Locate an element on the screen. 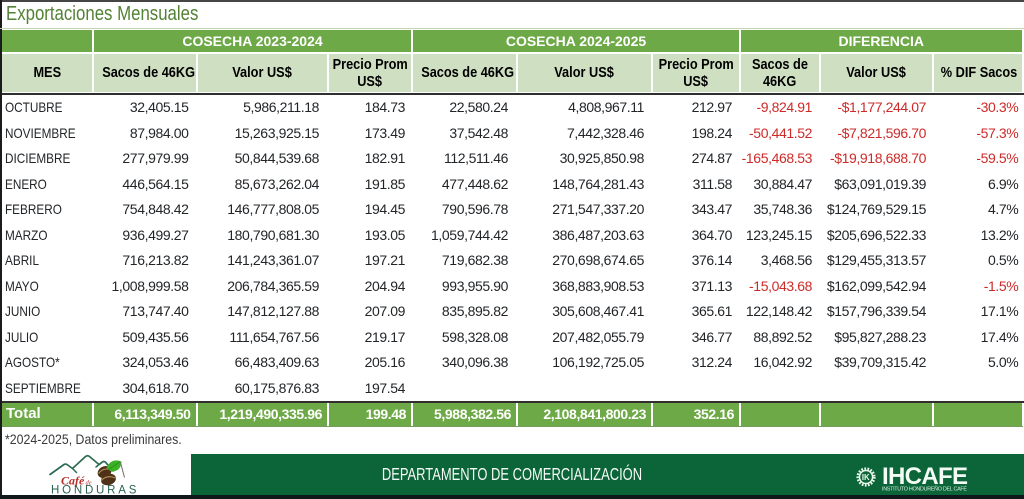 Image resolution: width=1024 pixels, height=499 pixels. svg-text: Café is located at coordinates (73, 481).